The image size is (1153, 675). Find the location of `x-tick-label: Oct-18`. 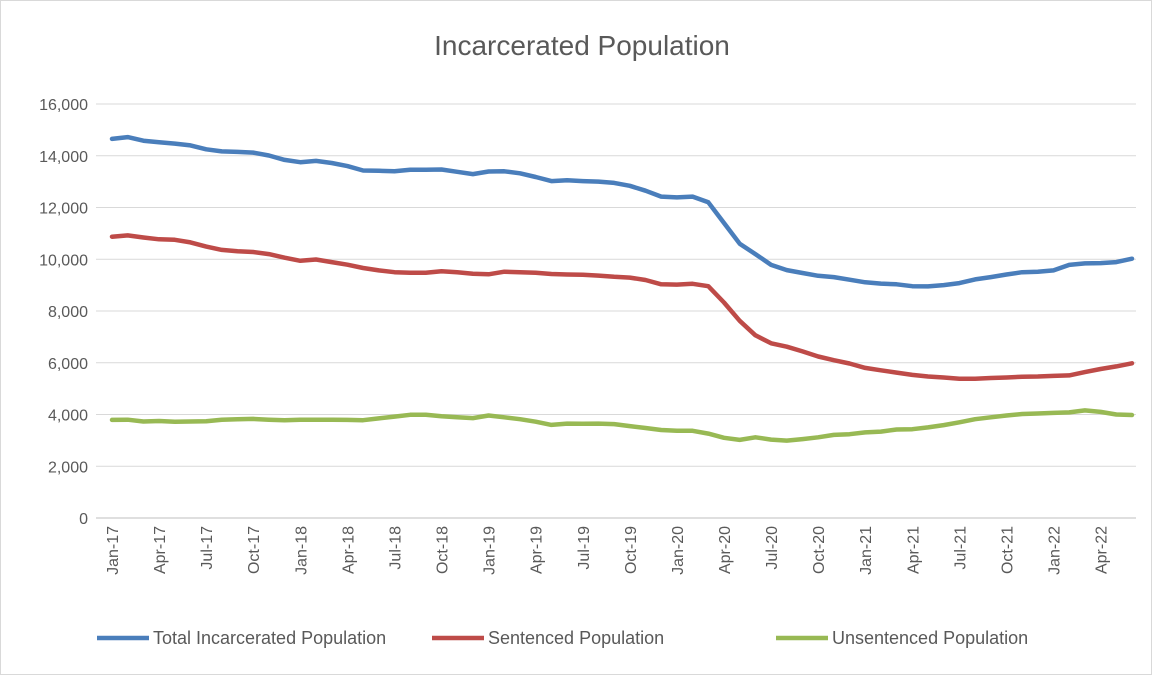

x-tick-label: Oct-18 is located at coordinates (443, 550).